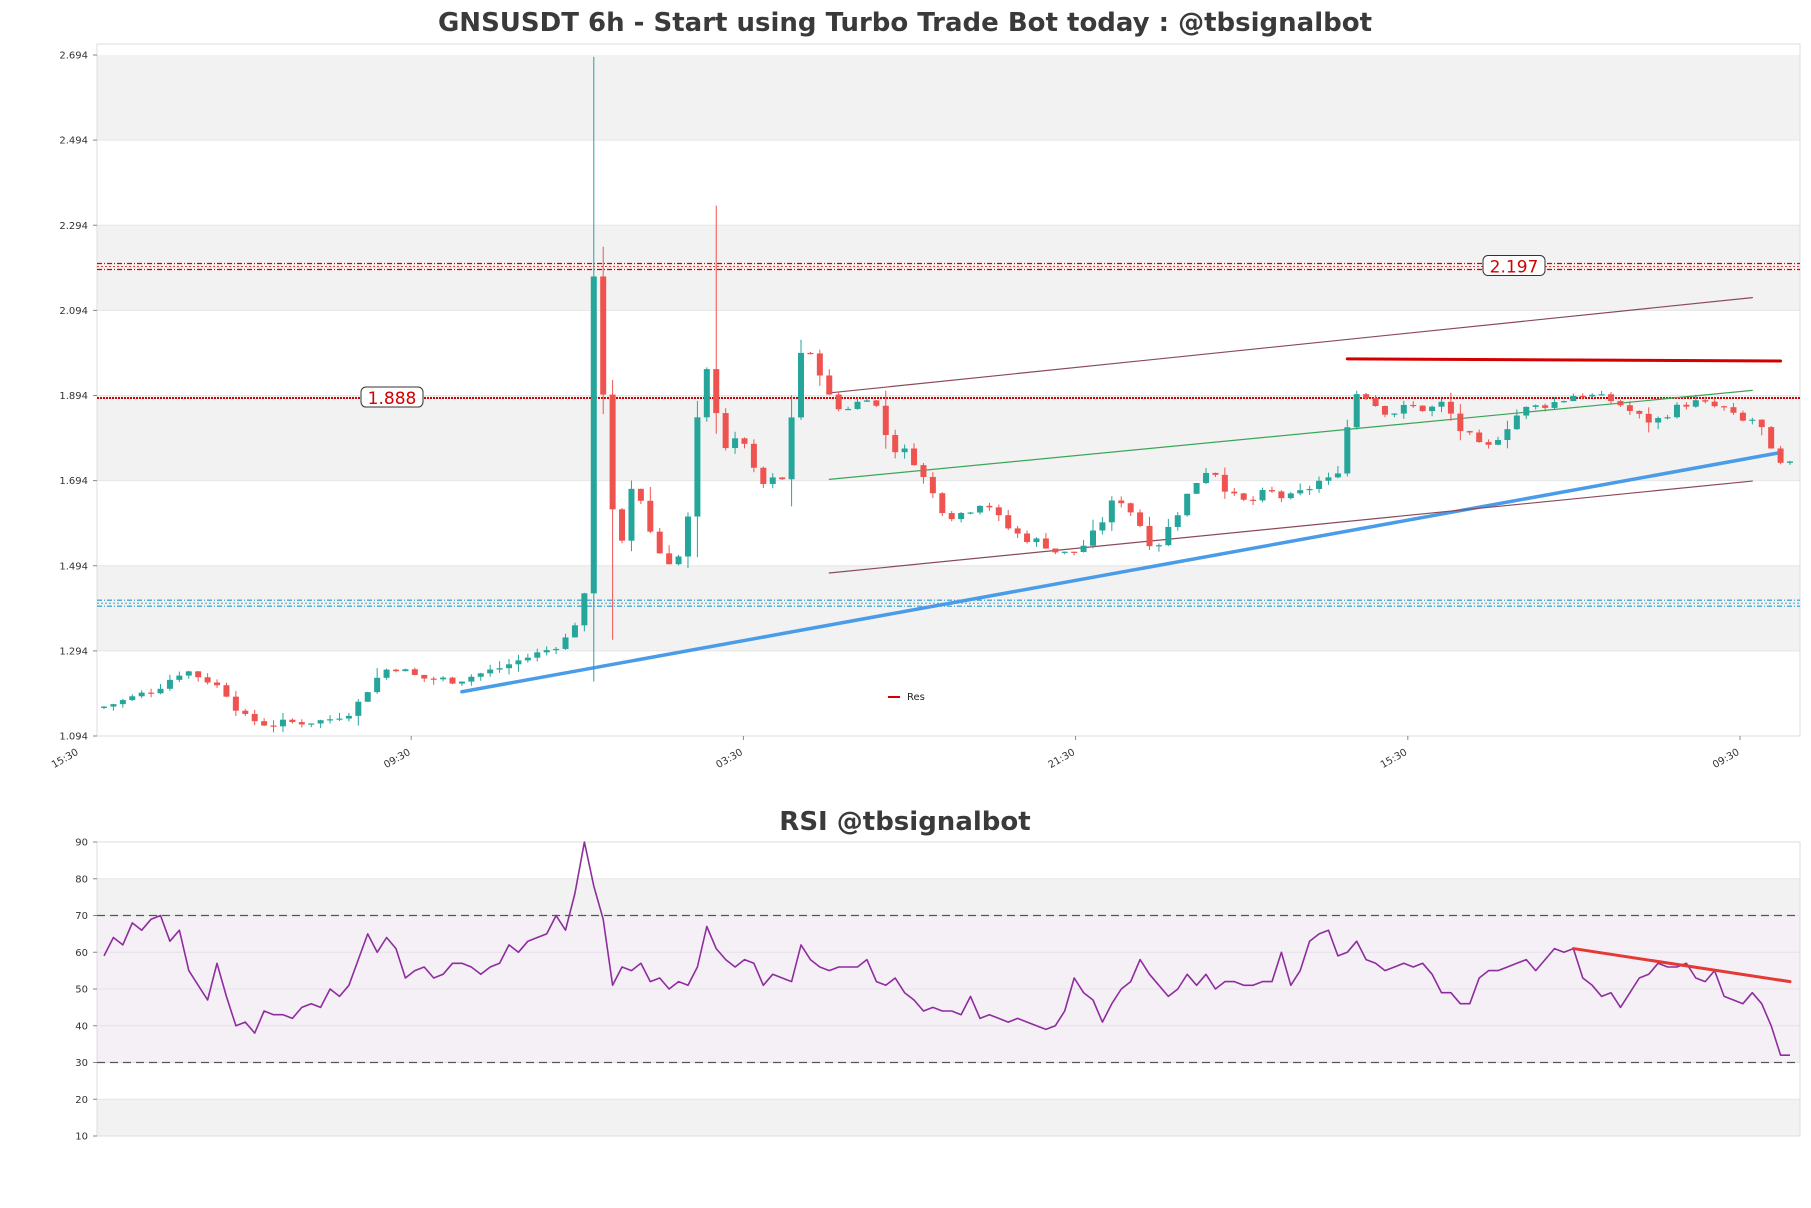 Image resolution: width=1811 pixels, height=1208 pixels. I want to click on main-y-tick-label: 2.494, so click(73, 141).